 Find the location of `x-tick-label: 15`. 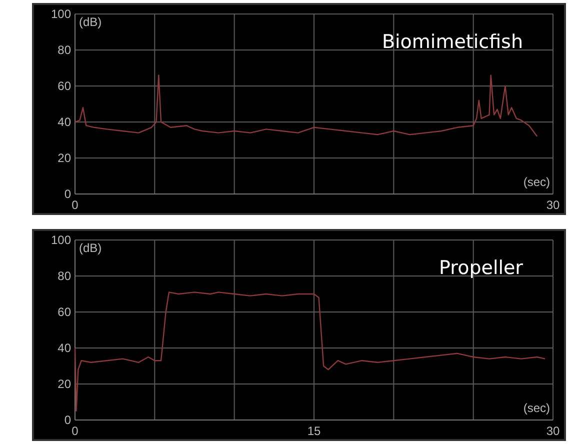

x-tick-label: 15 is located at coordinates (314, 431).